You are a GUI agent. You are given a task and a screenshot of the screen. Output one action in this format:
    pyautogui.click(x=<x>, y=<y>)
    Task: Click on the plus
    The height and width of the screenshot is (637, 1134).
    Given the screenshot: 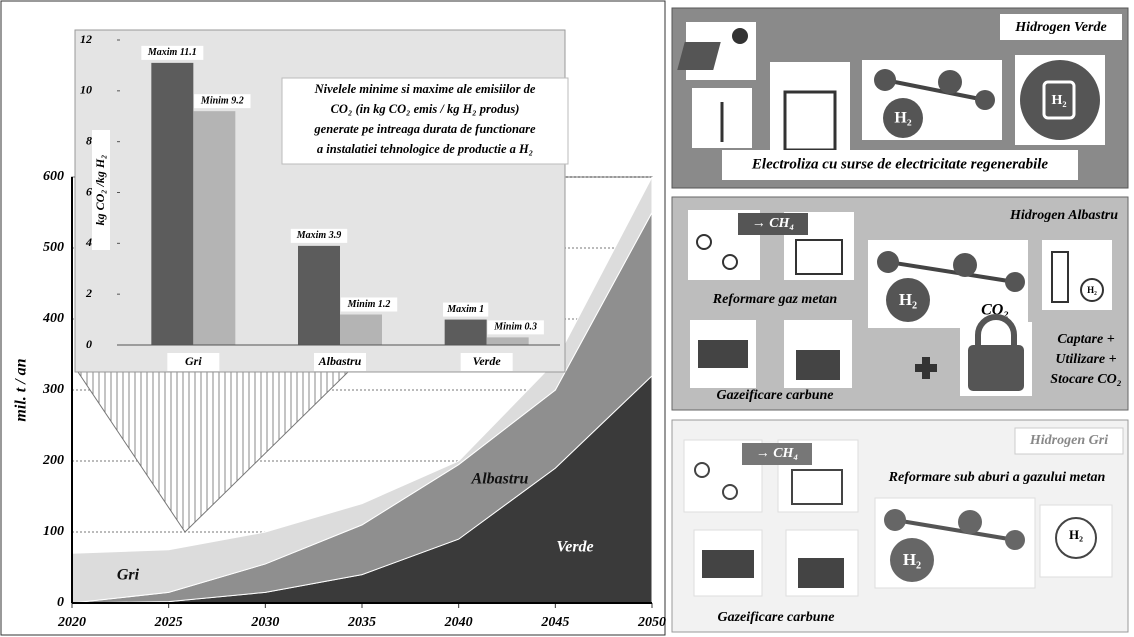 What is the action you would take?
    pyautogui.click(x=926, y=368)
    